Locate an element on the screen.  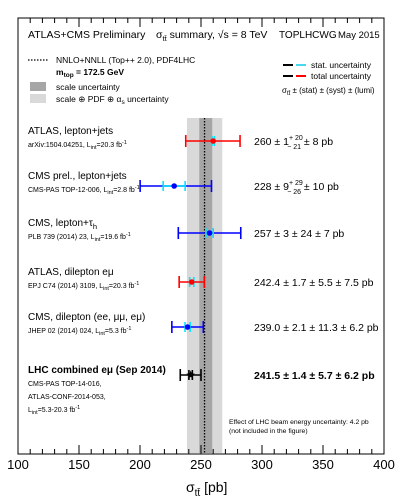
legend-formula: σtt̄ ± (stat) ± (syst) ± (lumi) is located at coordinates (328, 91).